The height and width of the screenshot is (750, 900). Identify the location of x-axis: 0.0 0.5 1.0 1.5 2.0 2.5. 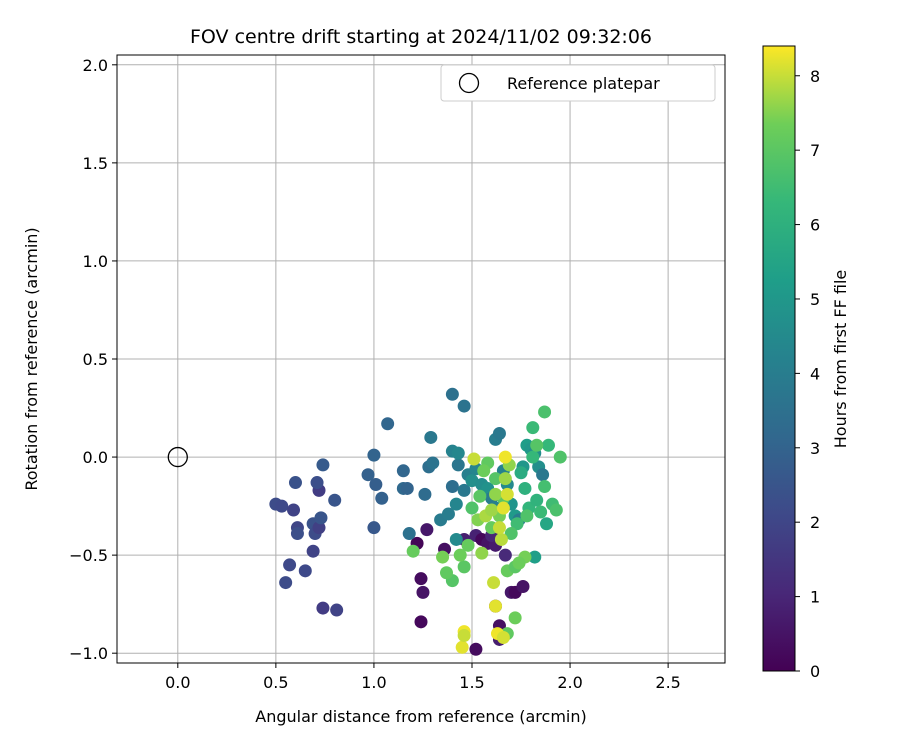
(423, 677).